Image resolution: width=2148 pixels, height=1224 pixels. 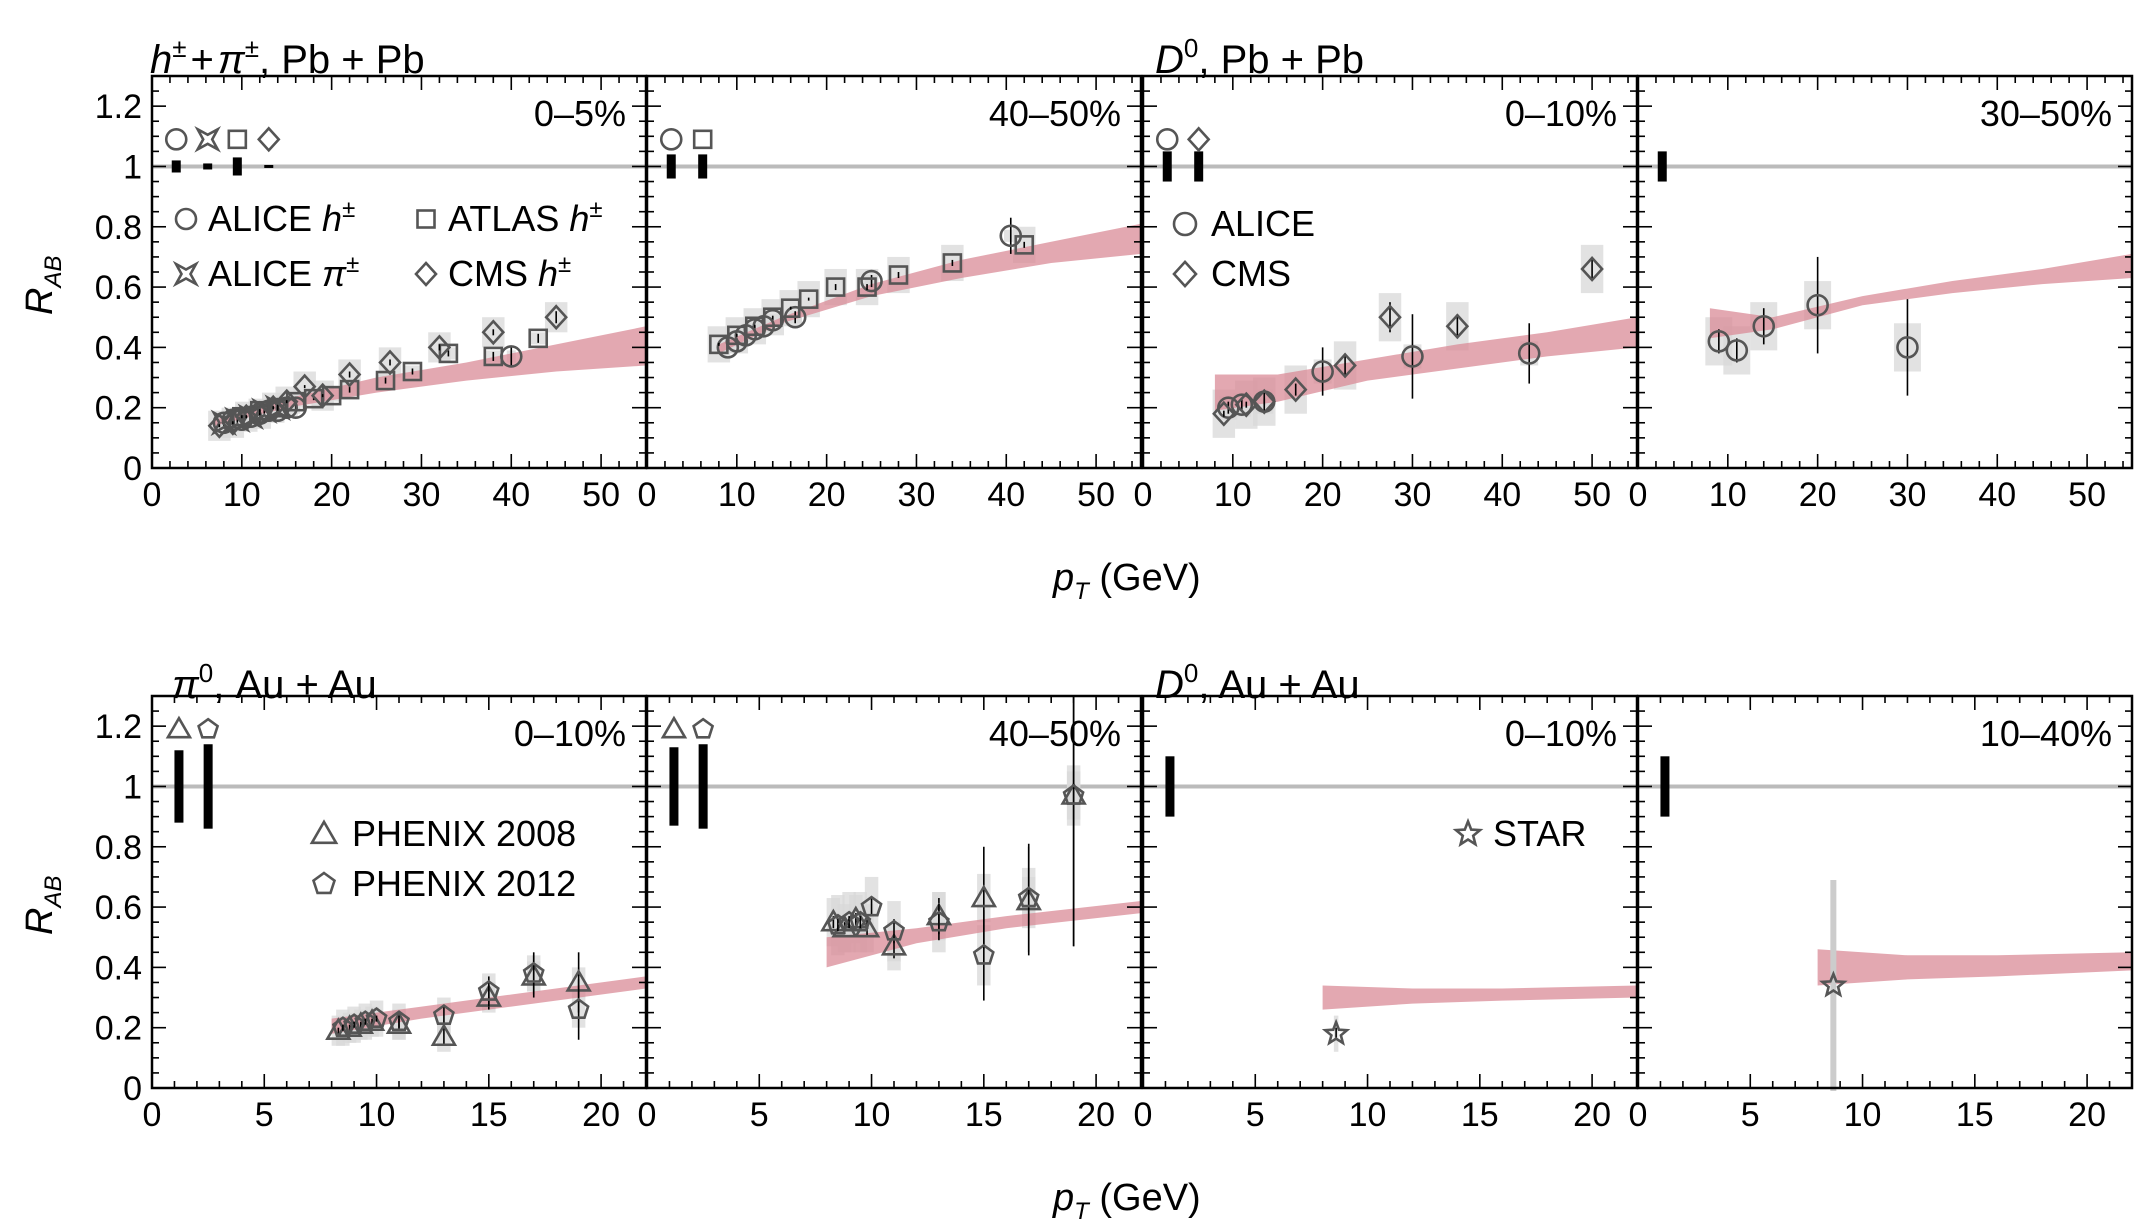 What do you see at coordinates (118, 409) in the screenshot?
I see `y-tick-label: 0.2` at bounding box center [118, 409].